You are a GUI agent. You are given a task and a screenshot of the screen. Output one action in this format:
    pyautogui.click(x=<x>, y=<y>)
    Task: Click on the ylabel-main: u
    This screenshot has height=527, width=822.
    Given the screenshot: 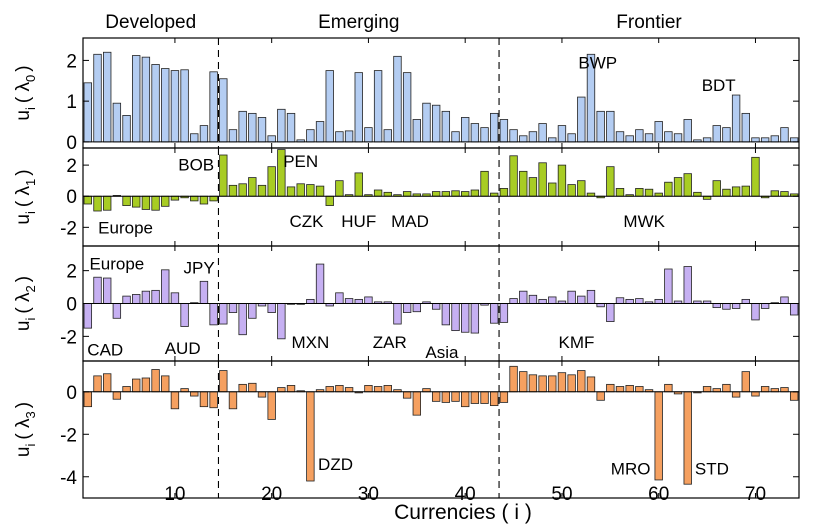 What is the action you would take?
    pyautogui.click(x=23, y=115)
    